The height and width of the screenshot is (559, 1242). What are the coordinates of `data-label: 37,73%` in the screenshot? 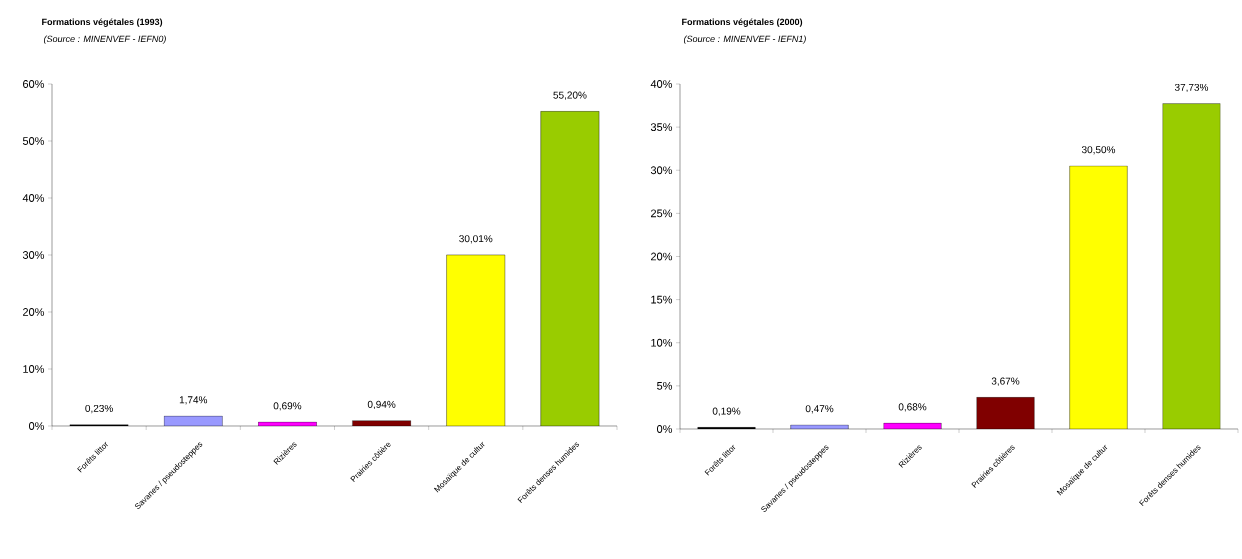 It's located at (1191, 88).